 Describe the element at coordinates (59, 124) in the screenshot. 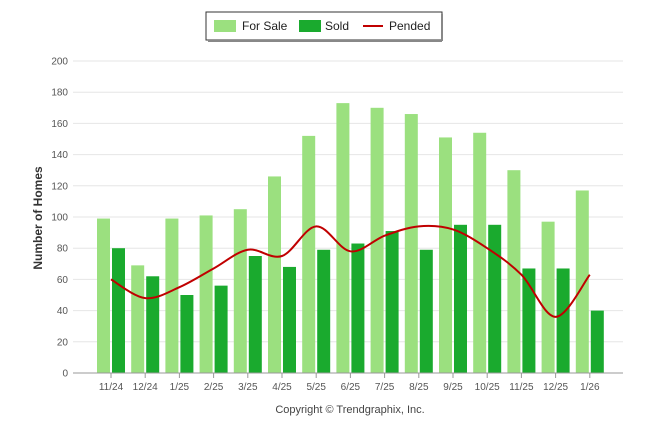

I see `y-tick-label: 160` at that location.